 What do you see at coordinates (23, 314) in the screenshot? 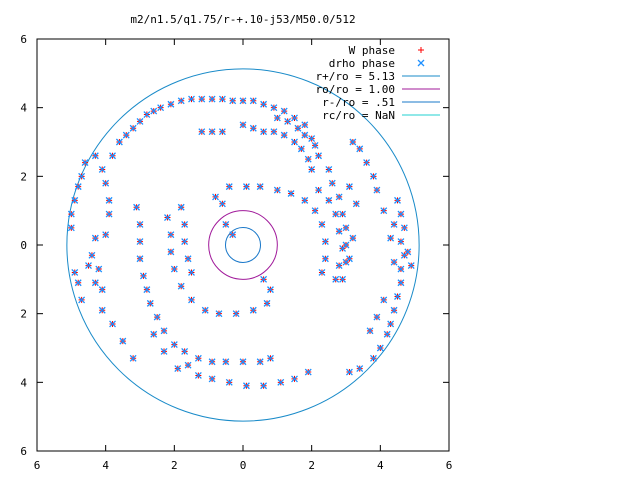
I see `y-tick-label: 2` at bounding box center [23, 314].